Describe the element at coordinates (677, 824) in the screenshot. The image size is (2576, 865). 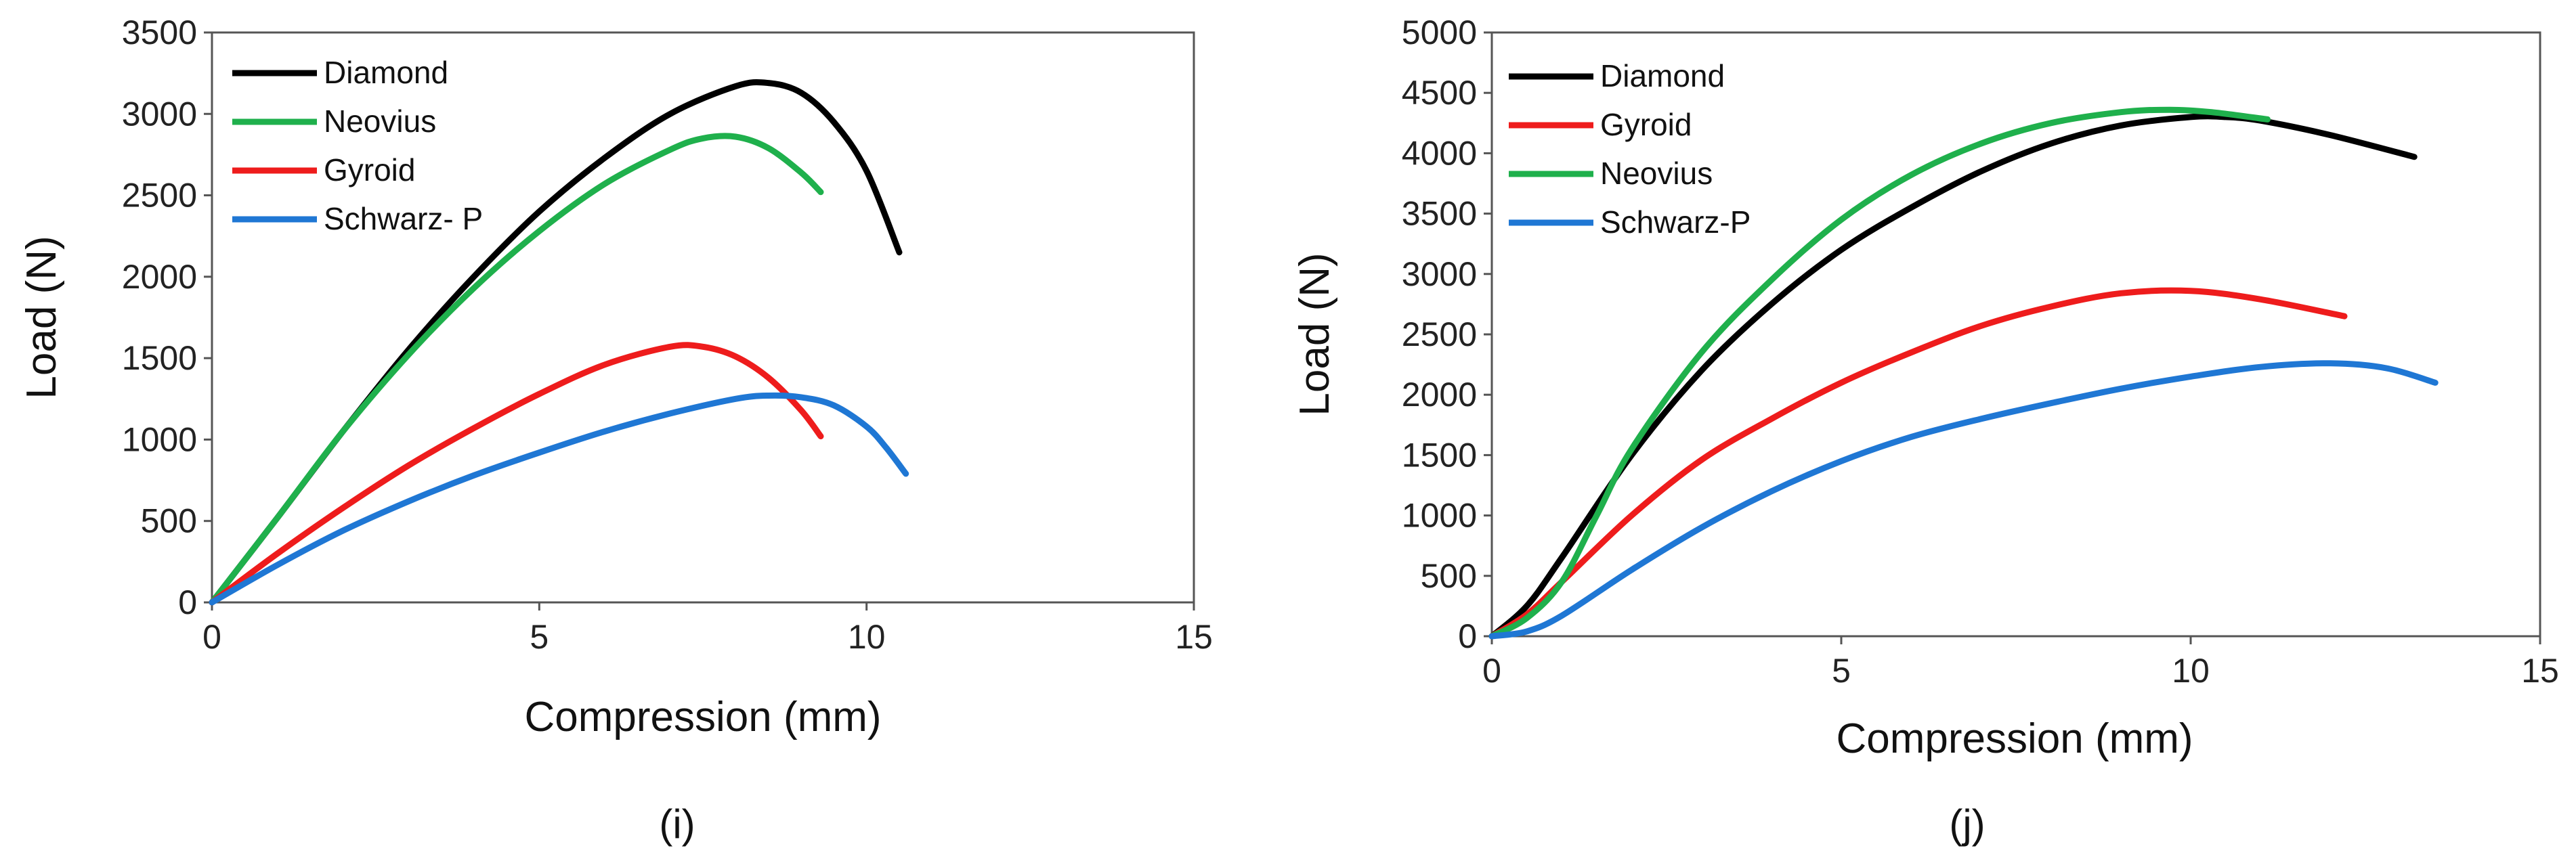
I see `panel-label: (i)` at that location.